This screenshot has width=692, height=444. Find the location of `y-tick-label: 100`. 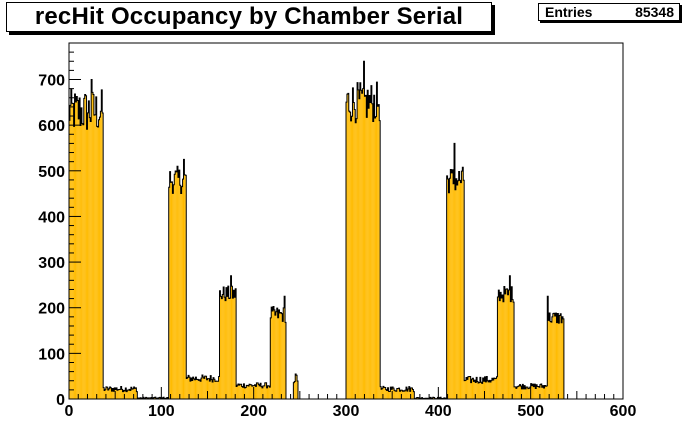

y-tick-label: 100 is located at coordinates (51, 354).